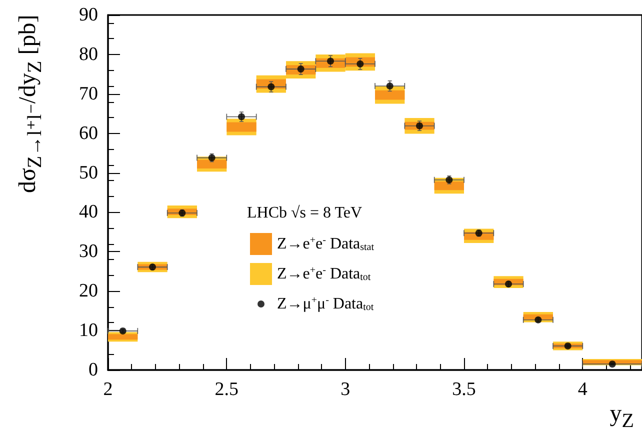 This screenshot has height=436, width=642. Describe the element at coordinates (88, 331) in the screenshot. I see `y-tick-label: 10` at that location.